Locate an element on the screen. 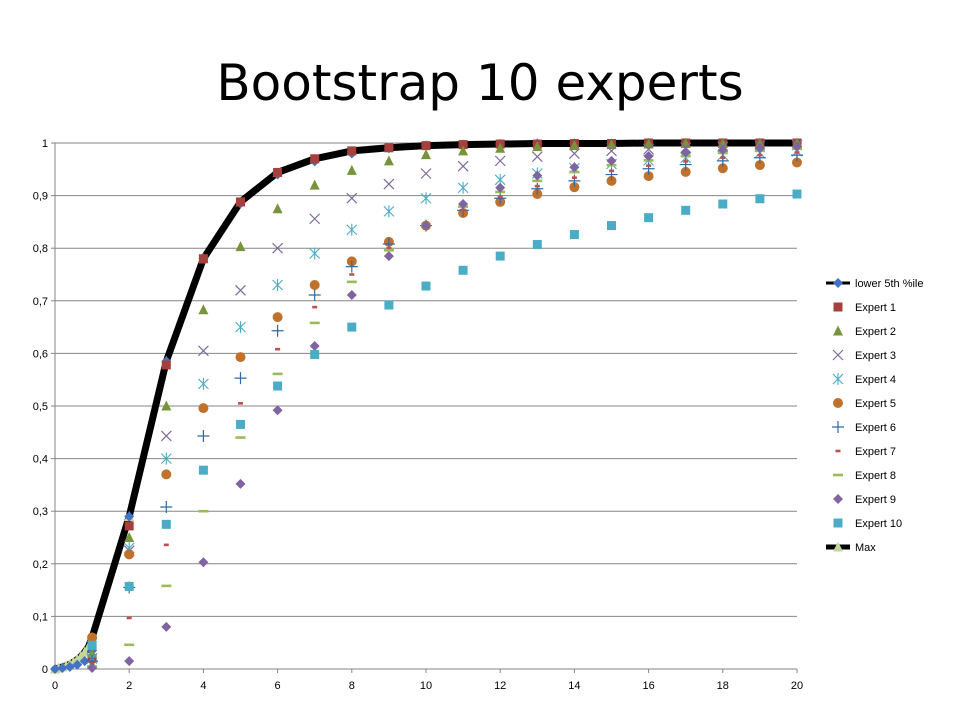 The width and height of the screenshot is (960, 720). chart-title: Bootstrap 10 experts is located at coordinates (480, 83).